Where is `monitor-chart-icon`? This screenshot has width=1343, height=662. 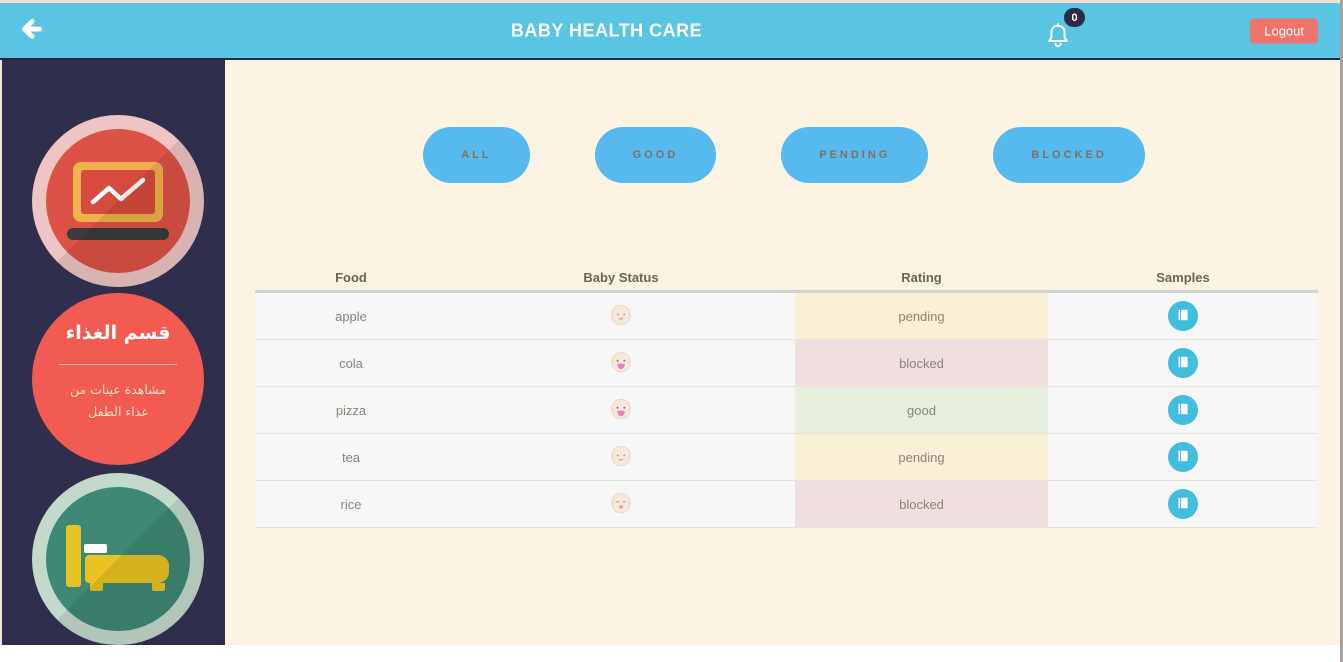
monitor-chart-icon is located at coordinates (118, 201).